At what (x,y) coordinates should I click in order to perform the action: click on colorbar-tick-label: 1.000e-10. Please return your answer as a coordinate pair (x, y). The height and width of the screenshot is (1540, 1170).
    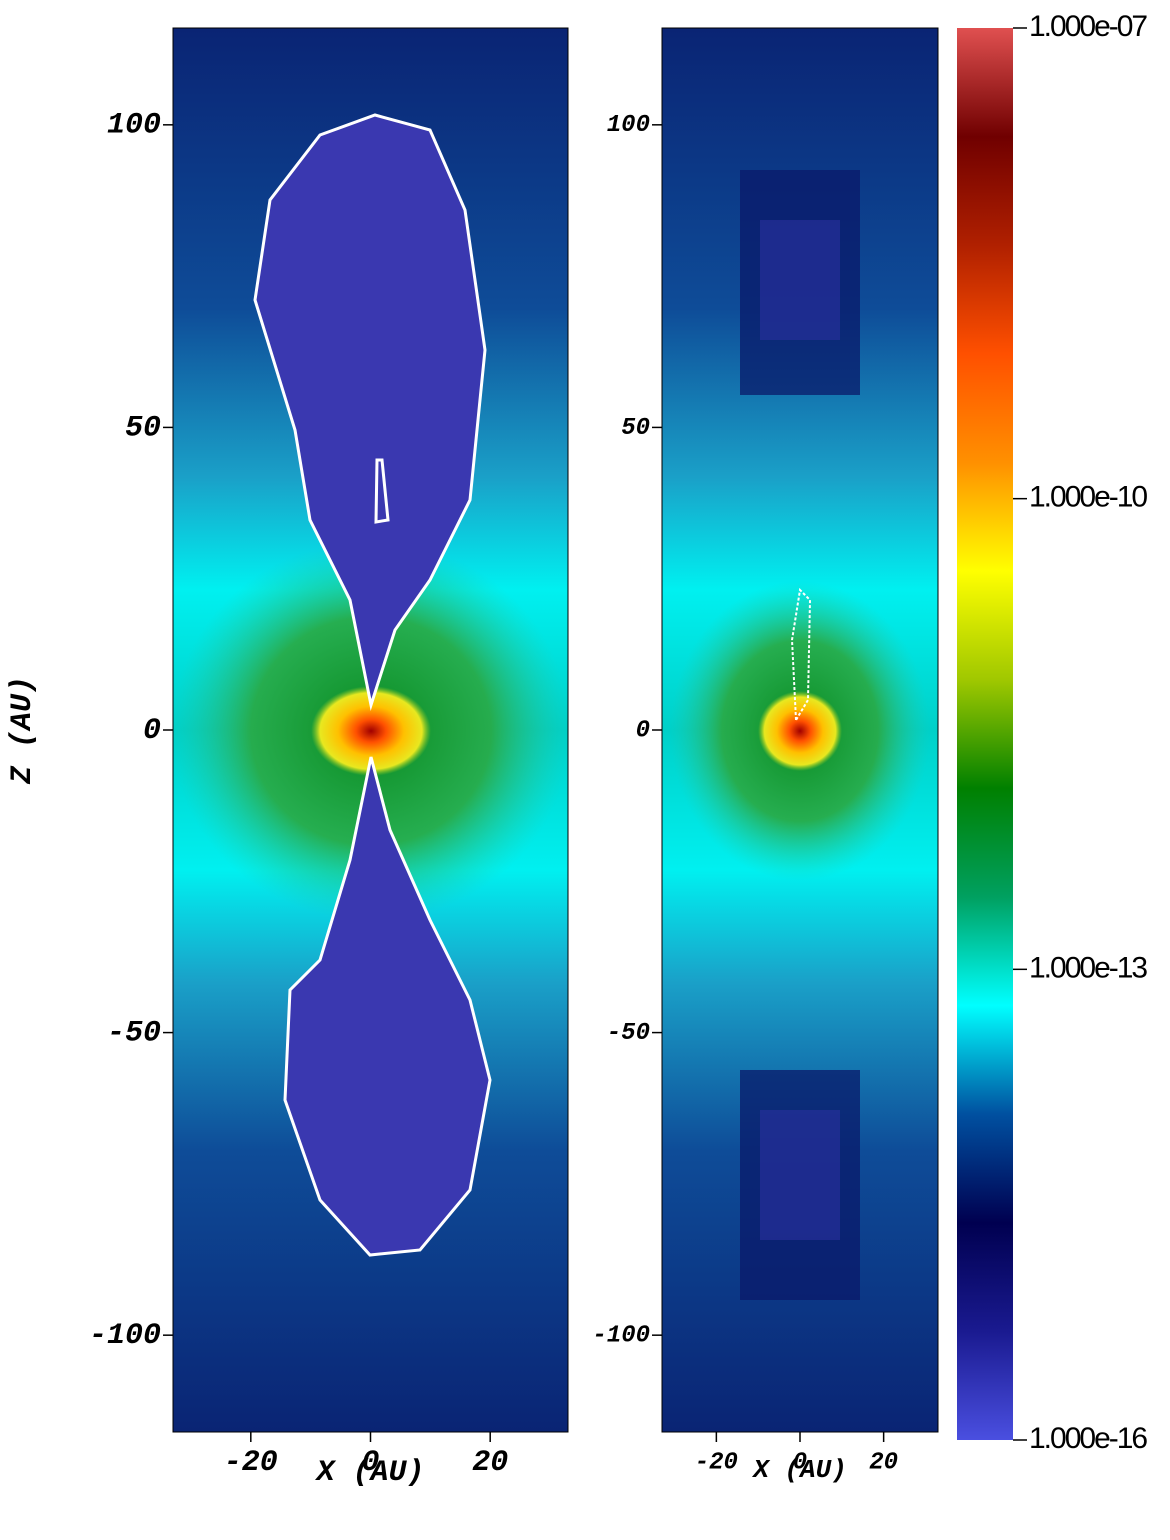
    Looking at the image, I should click on (1088, 497).